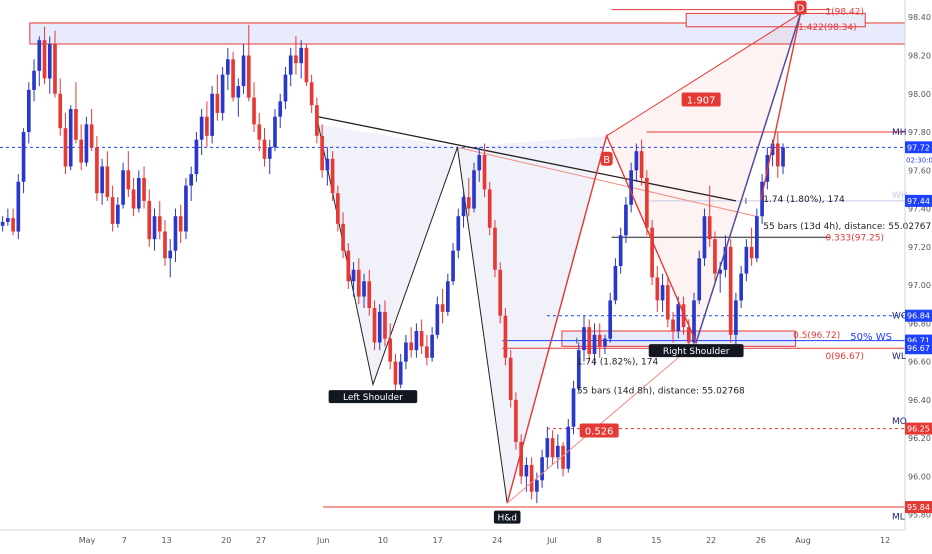 This screenshot has width=932, height=554. I want to click on x-tick-label: Jun, so click(323, 540).